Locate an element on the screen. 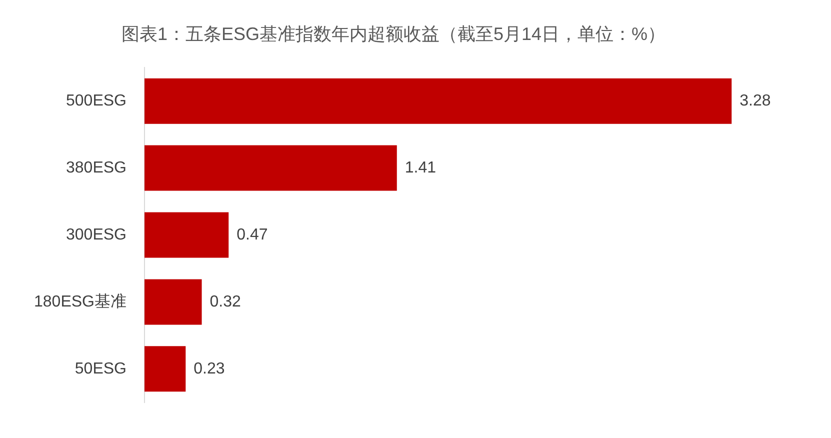 The image size is (831, 438). data-label: 0.47 is located at coordinates (252, 235).